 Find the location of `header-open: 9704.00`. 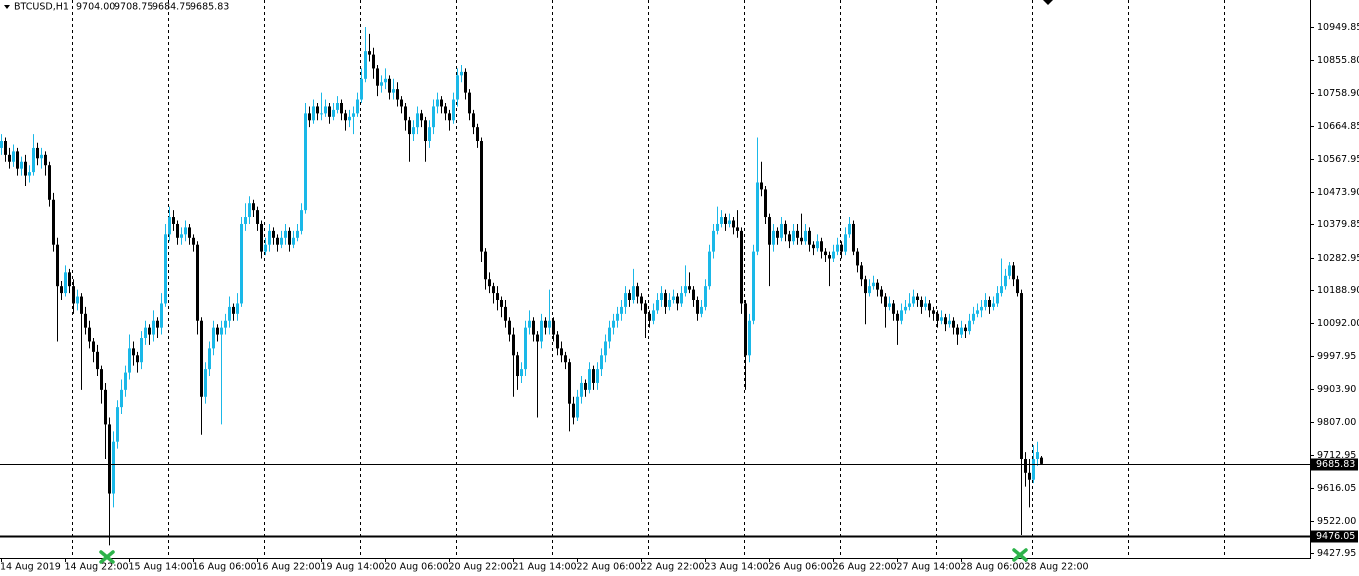

header-open: 9704.00 is located at coordinates (95, 7).